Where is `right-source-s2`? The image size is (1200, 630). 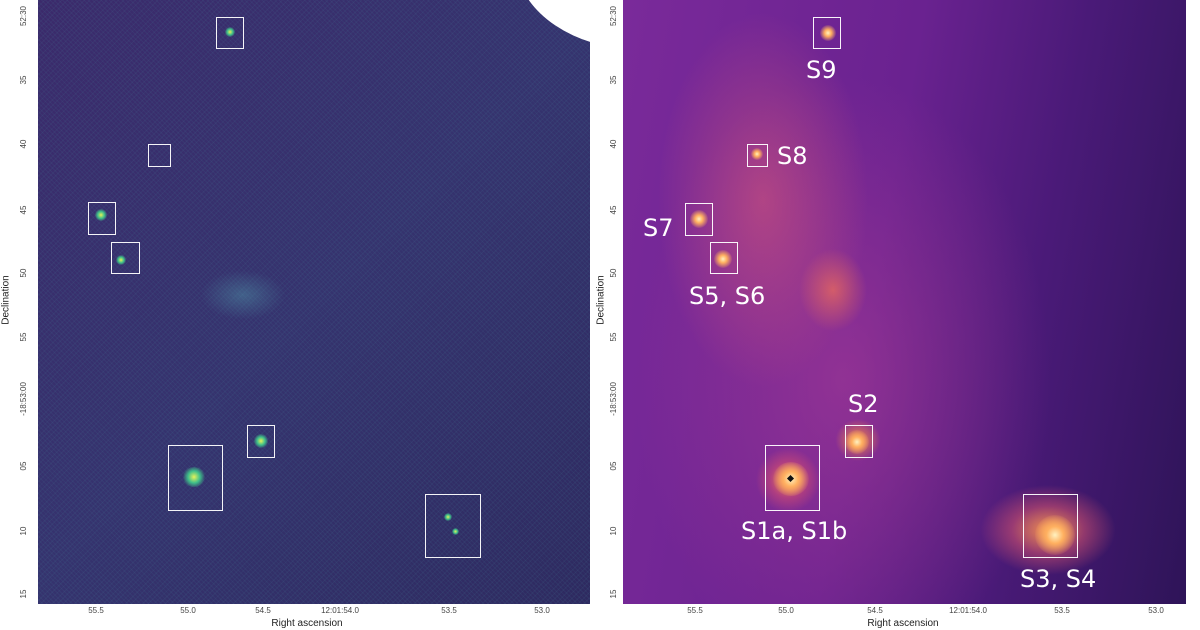
right-source-s2 is located at coordinates (857, 442).